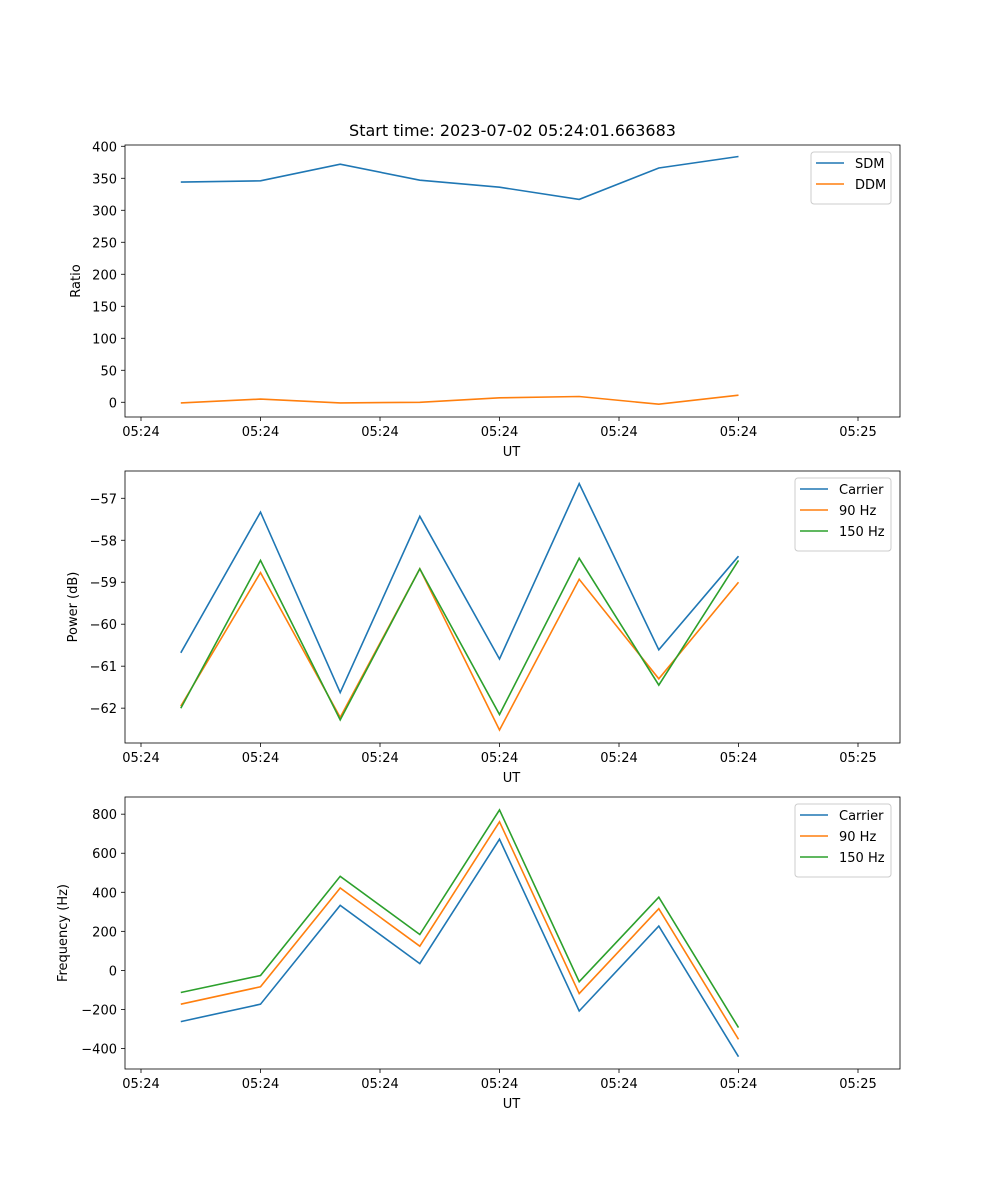 The height and width of the screenshot is (1200, 1000). I want to click on y-axis-label: Frequency (Hz), so click(63, 933).